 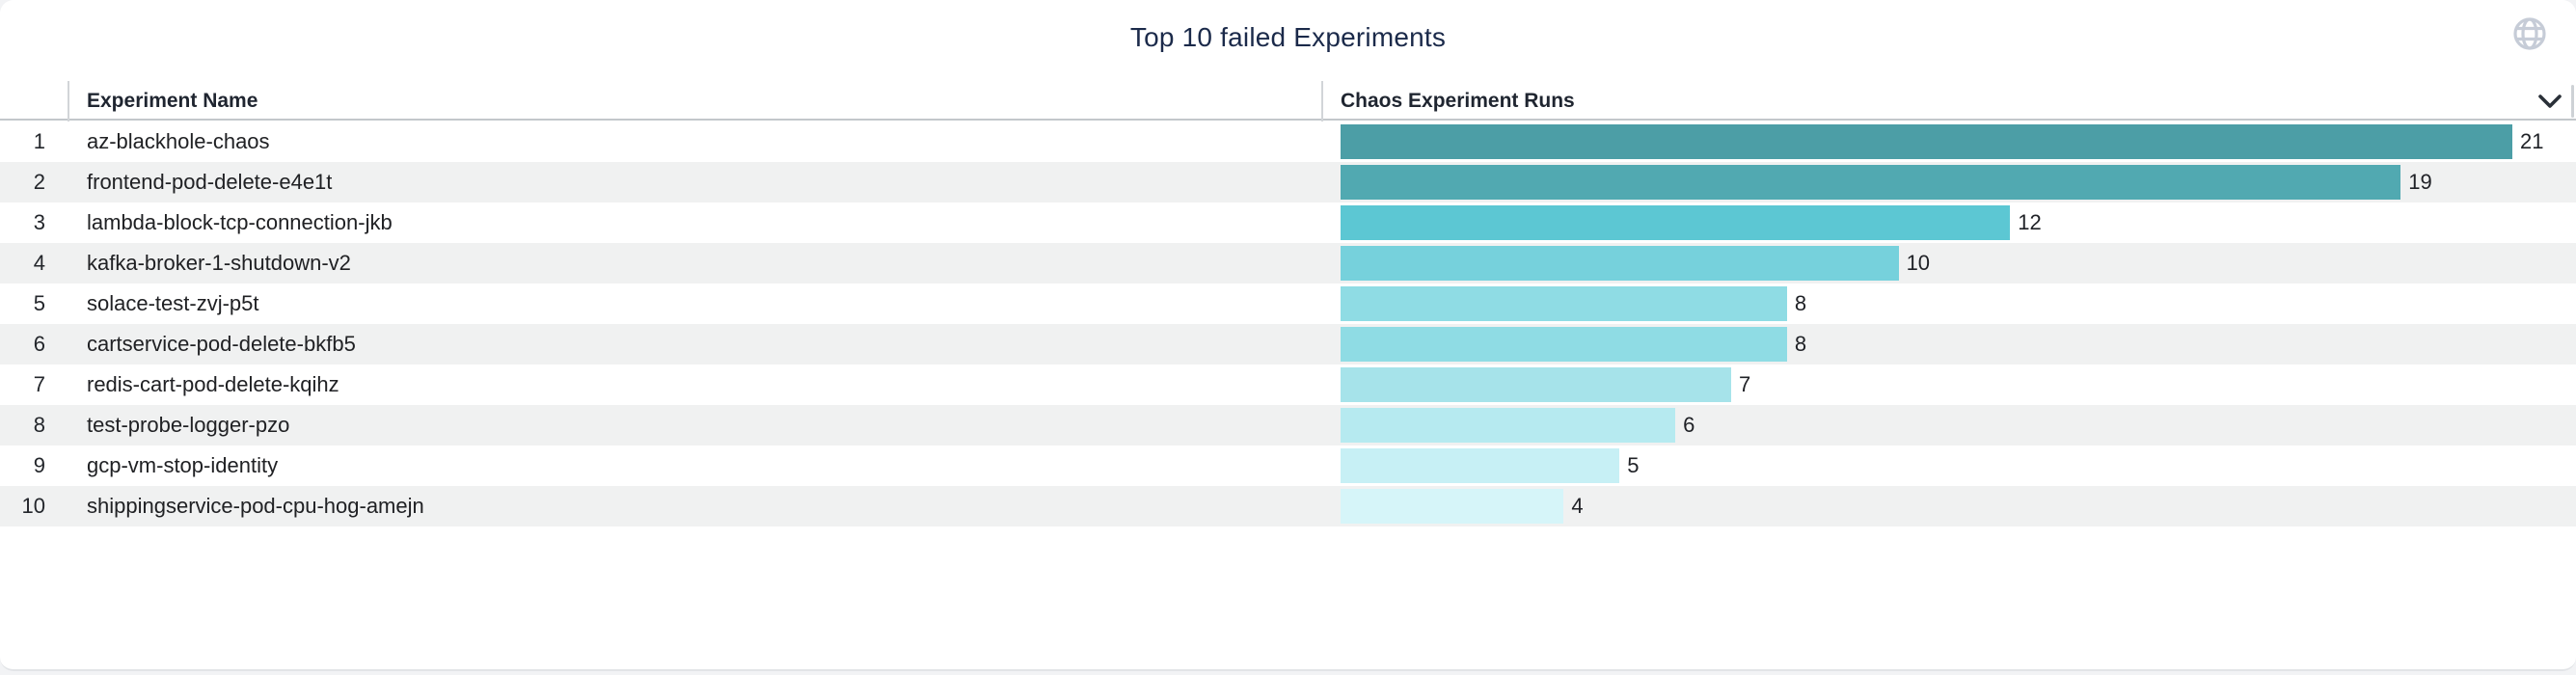 I want to click on chart-title: Top 10 failed Experiments, so click(x=1288, y=37).